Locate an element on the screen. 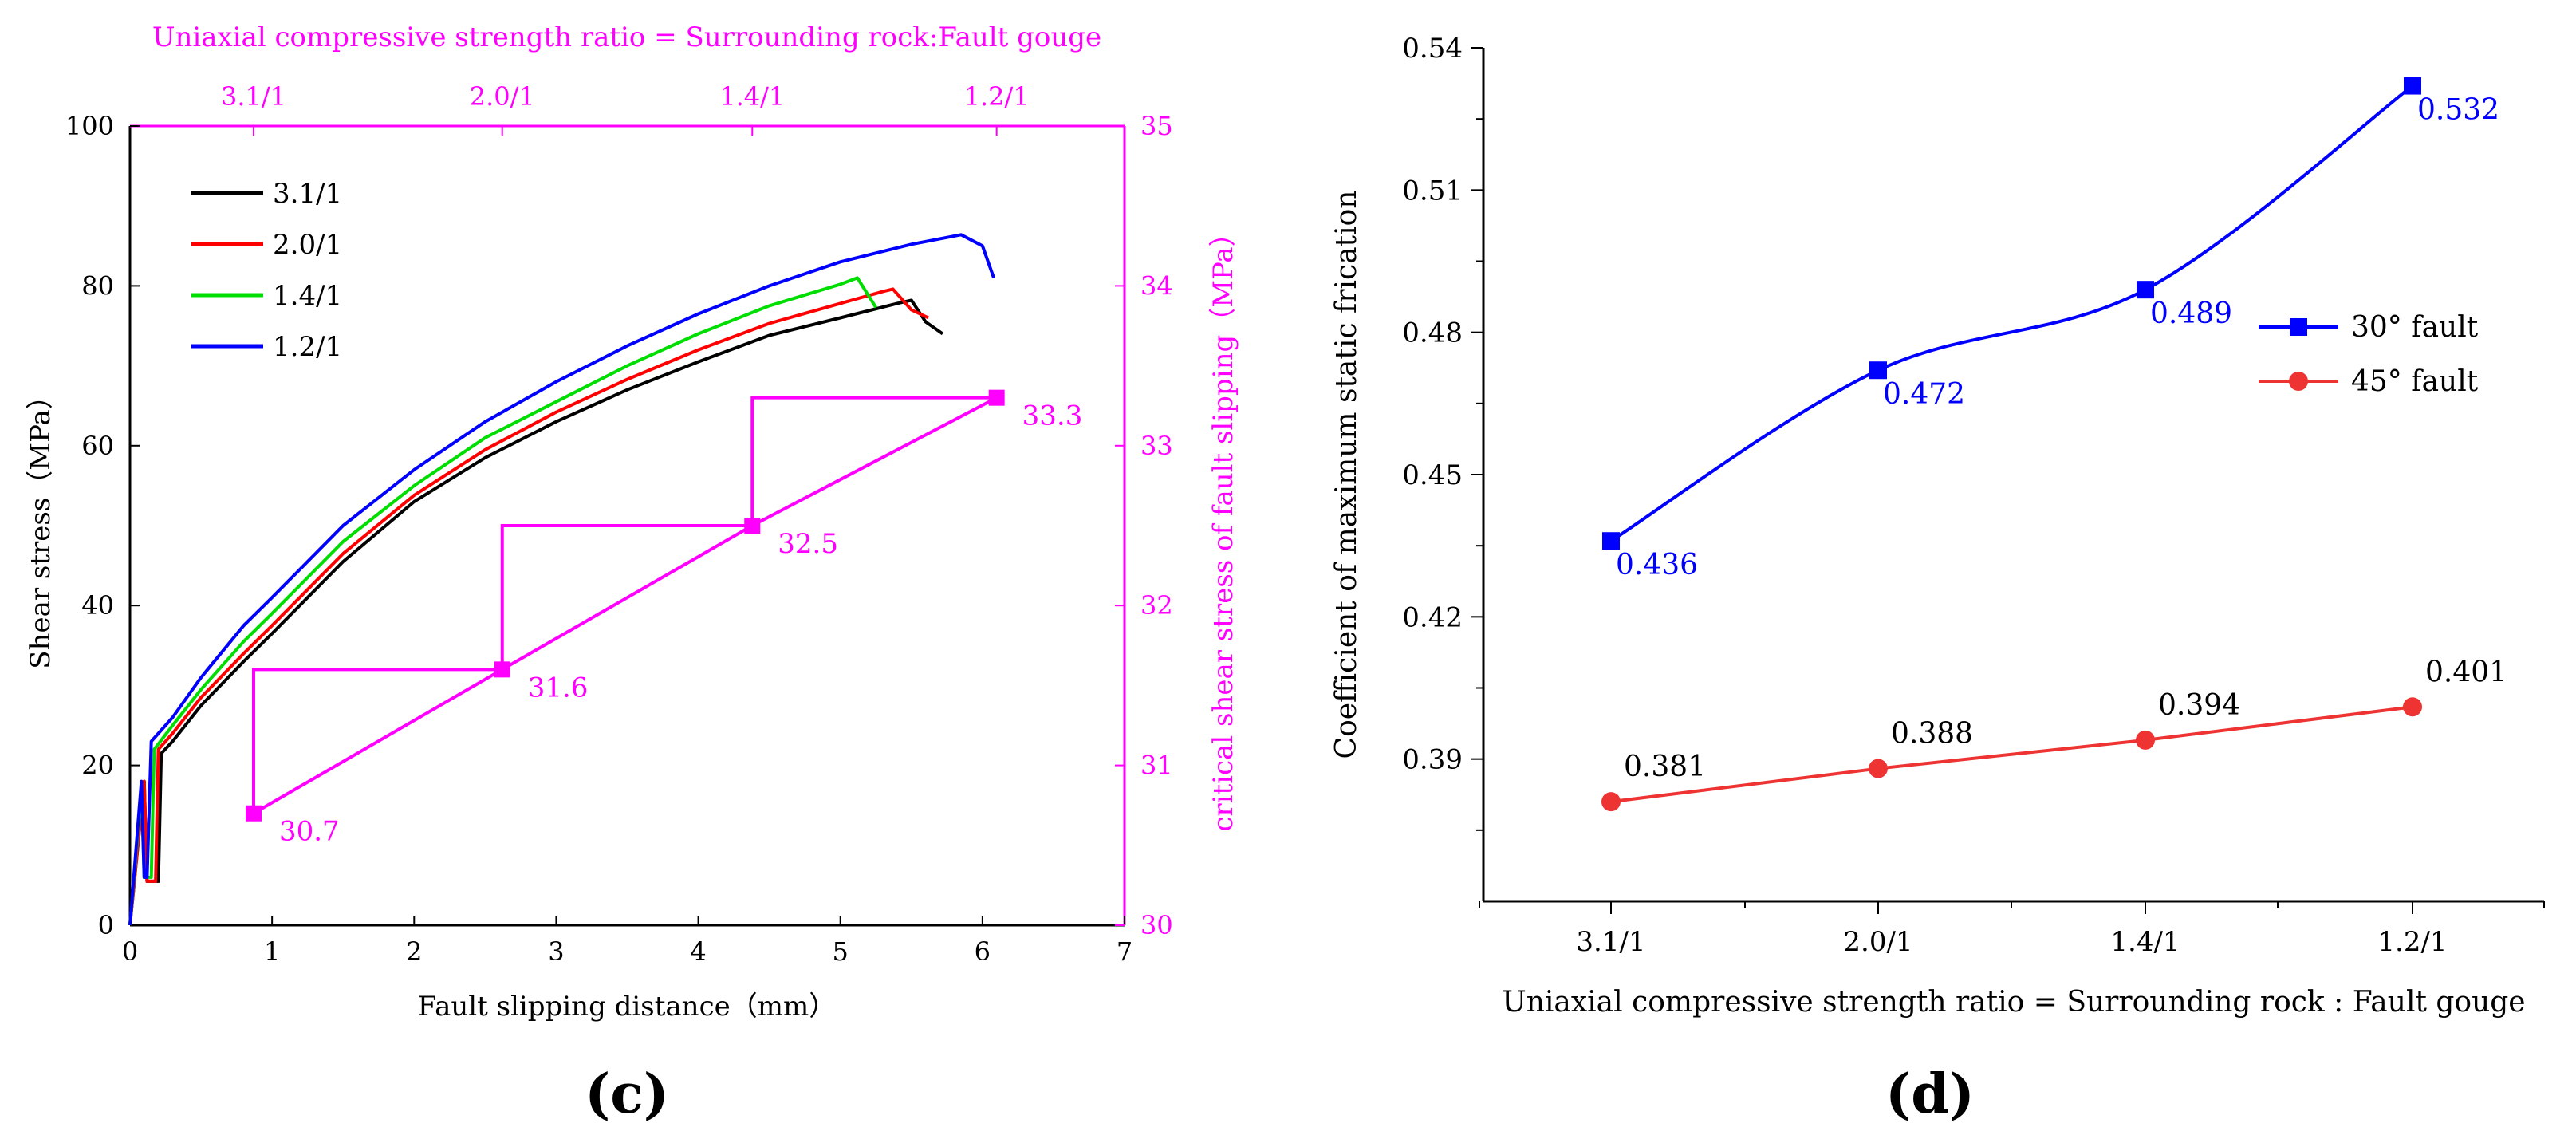 This screenshot has height=1135, width=2576. c-top-tick-label: 2.0/1 is located at coordinates (502, 96).